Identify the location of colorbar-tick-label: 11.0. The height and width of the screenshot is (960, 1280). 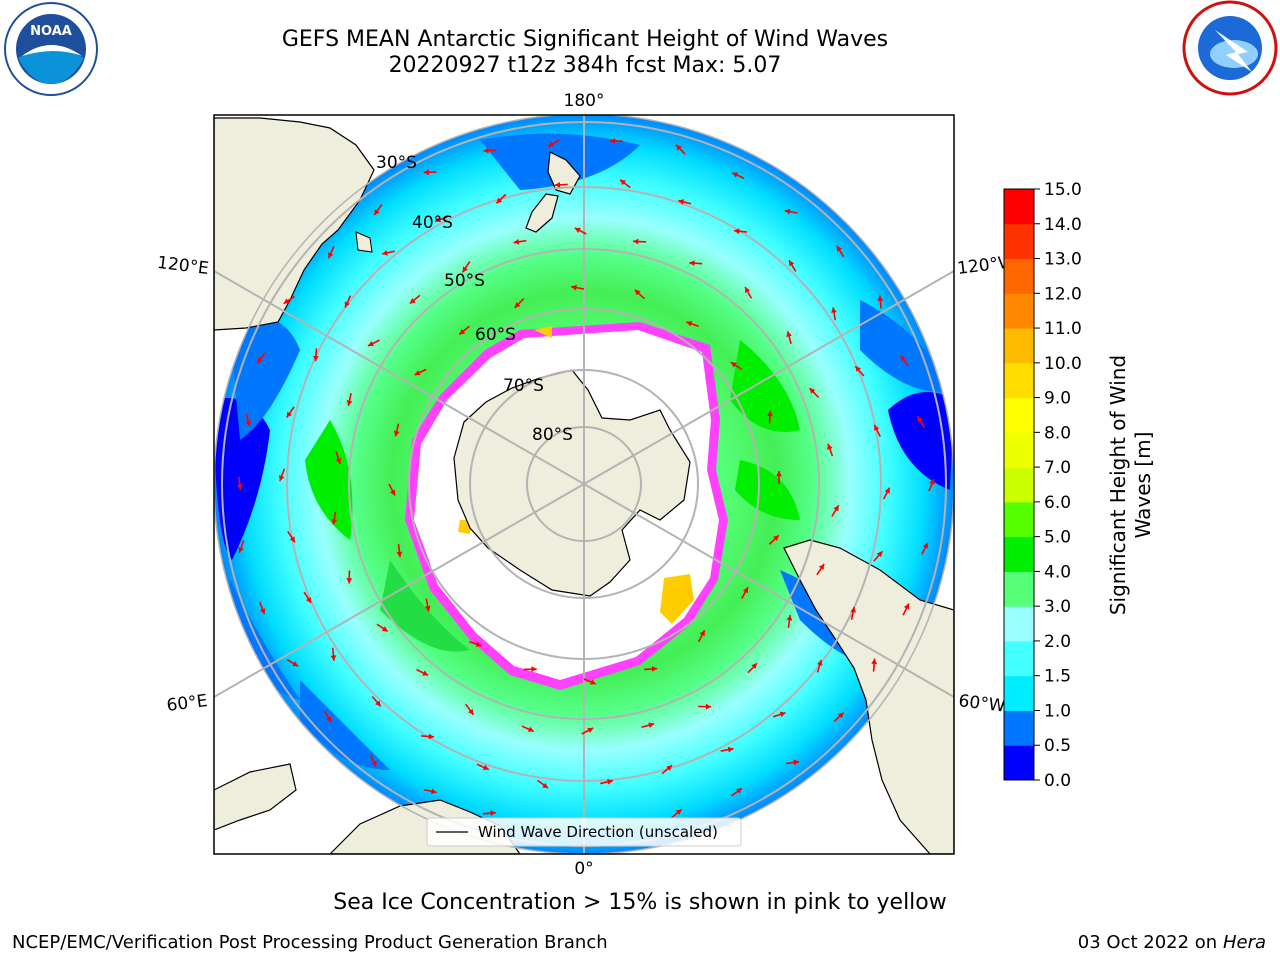
(1063, 329).